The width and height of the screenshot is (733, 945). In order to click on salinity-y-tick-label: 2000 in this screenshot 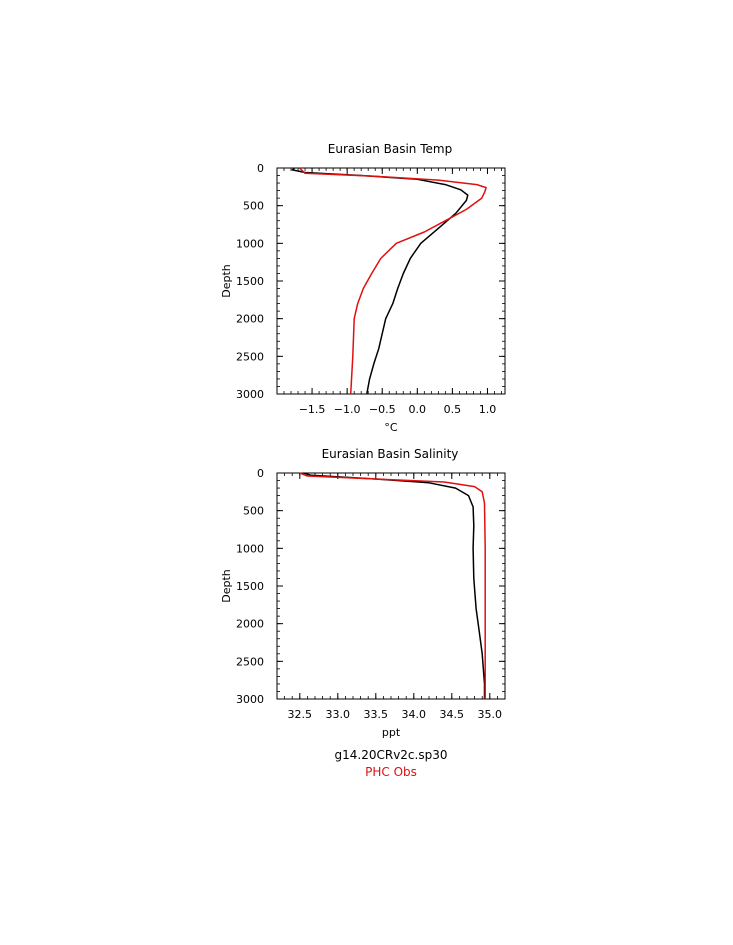, I will do `click(250, 624)`.